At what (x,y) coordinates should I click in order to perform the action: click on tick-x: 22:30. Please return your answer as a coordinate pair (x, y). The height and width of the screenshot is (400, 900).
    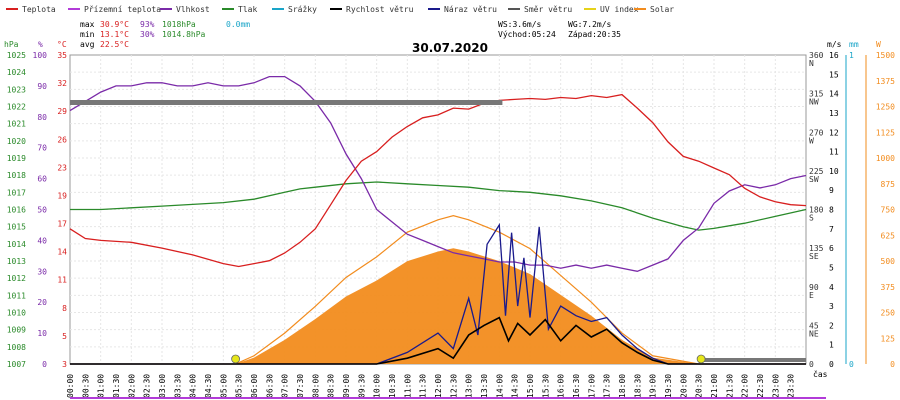
    Looking at the image, I should click on (760, 386).